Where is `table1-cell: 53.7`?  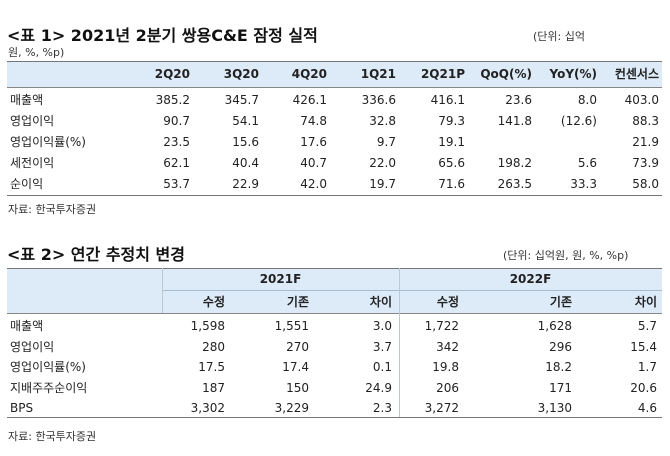
table1-cell: 53.7 is located at coordinates (176, 184).